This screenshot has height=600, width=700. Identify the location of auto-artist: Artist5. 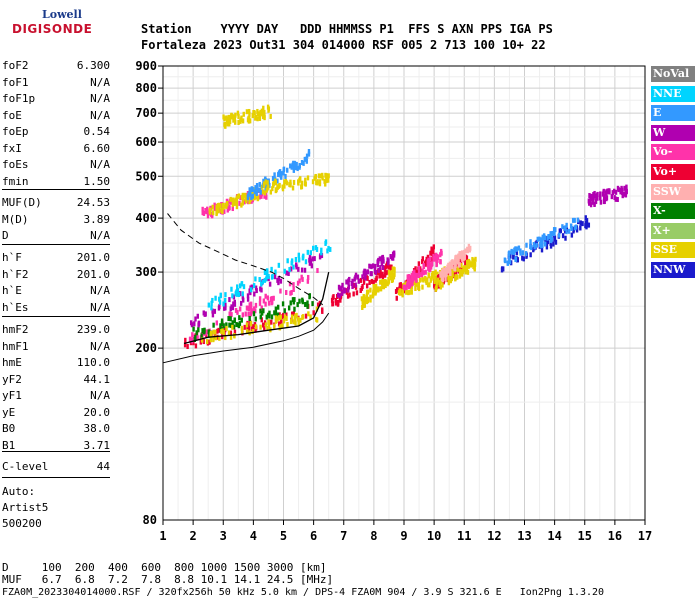
(25, 507).